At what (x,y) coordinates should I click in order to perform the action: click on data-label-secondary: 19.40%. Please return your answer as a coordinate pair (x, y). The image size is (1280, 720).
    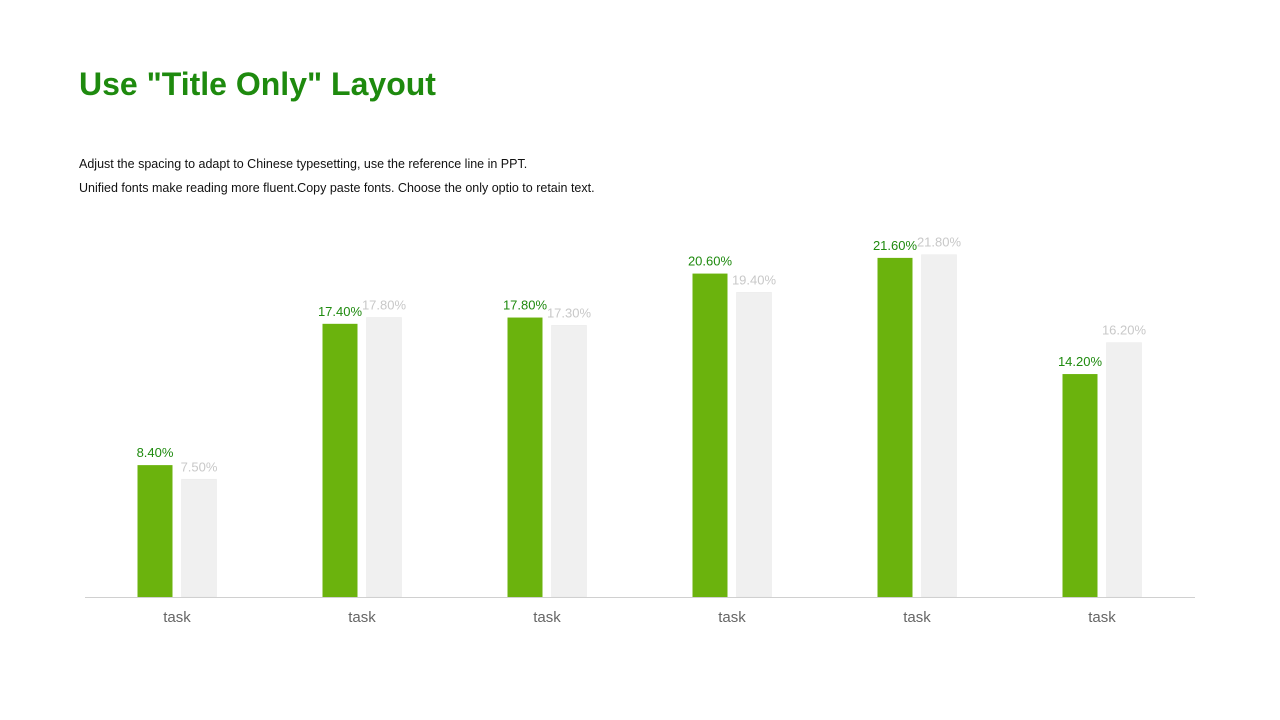
    Looking at the image, I should click on (754, 279).